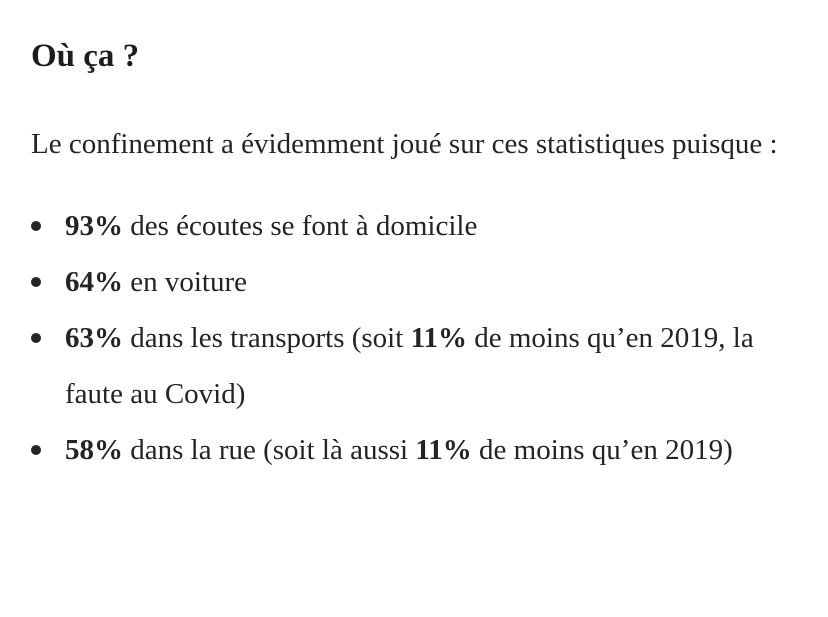 The image size is (828, 617). I want to click on stat-value: 63%, so click(94, 338).